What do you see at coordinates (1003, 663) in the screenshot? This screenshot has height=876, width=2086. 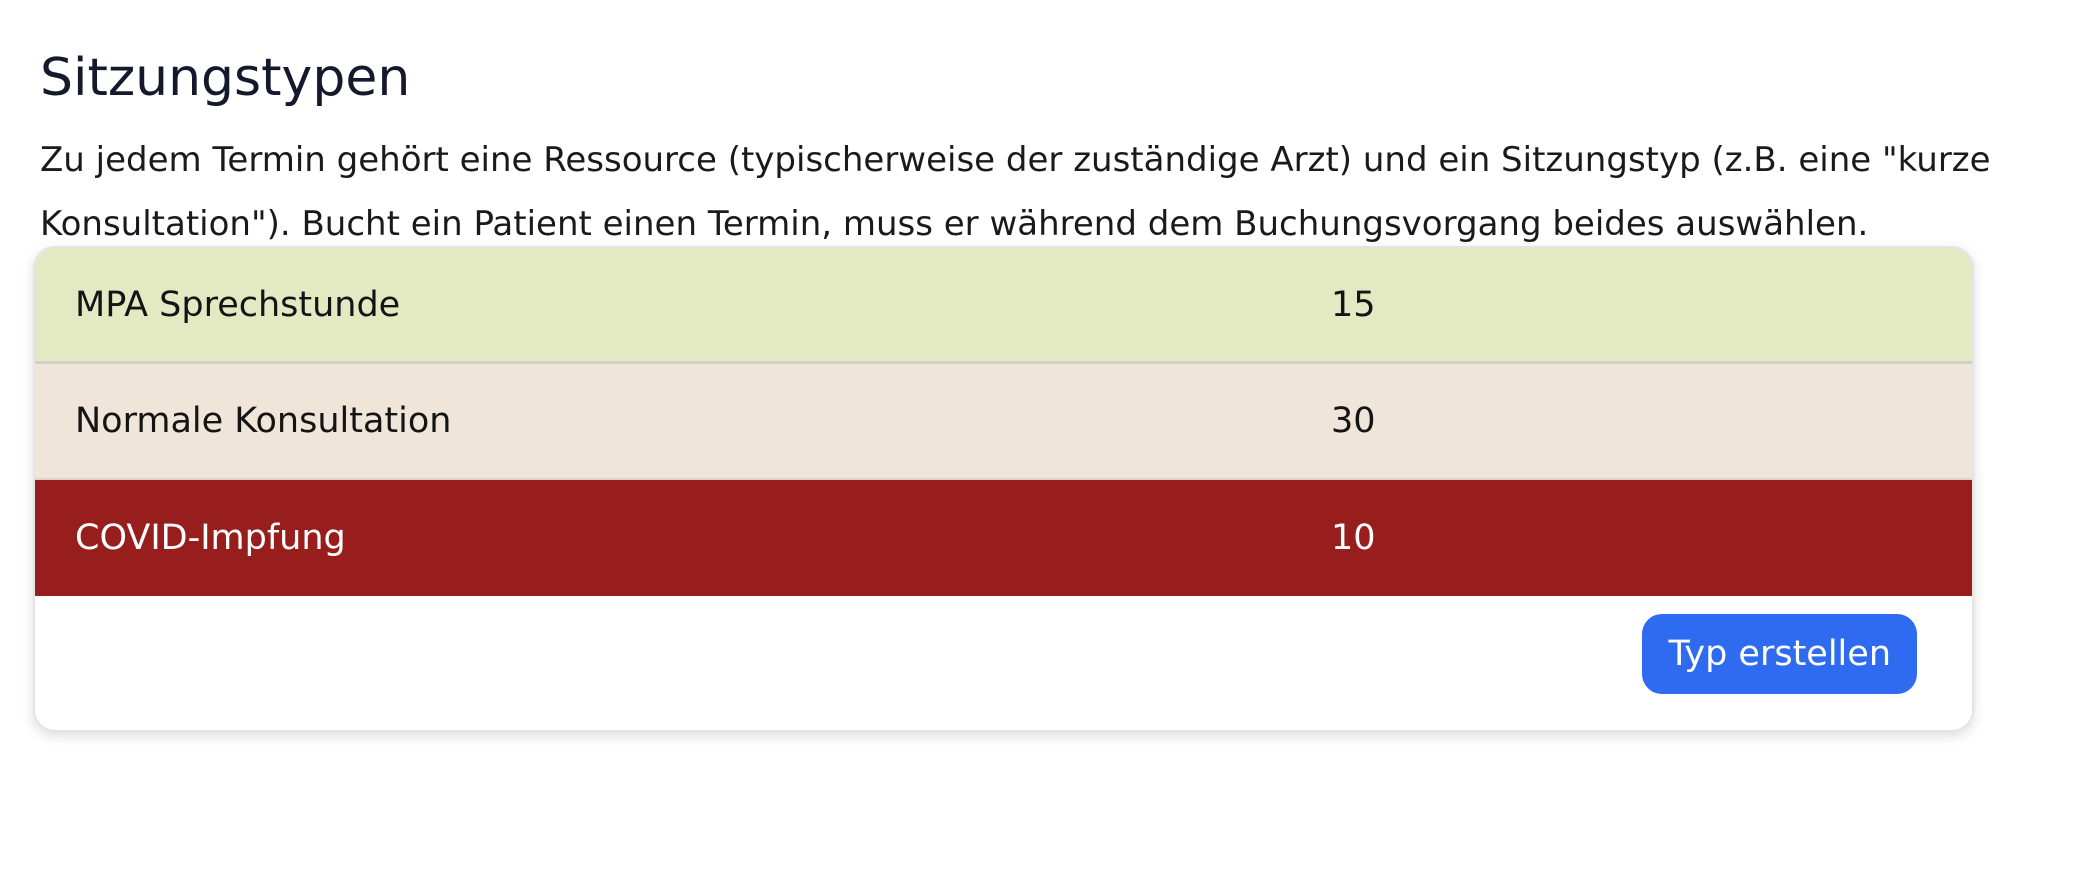 I see `card-footer: Typ erstellen` at bounding box center [1003, 663].